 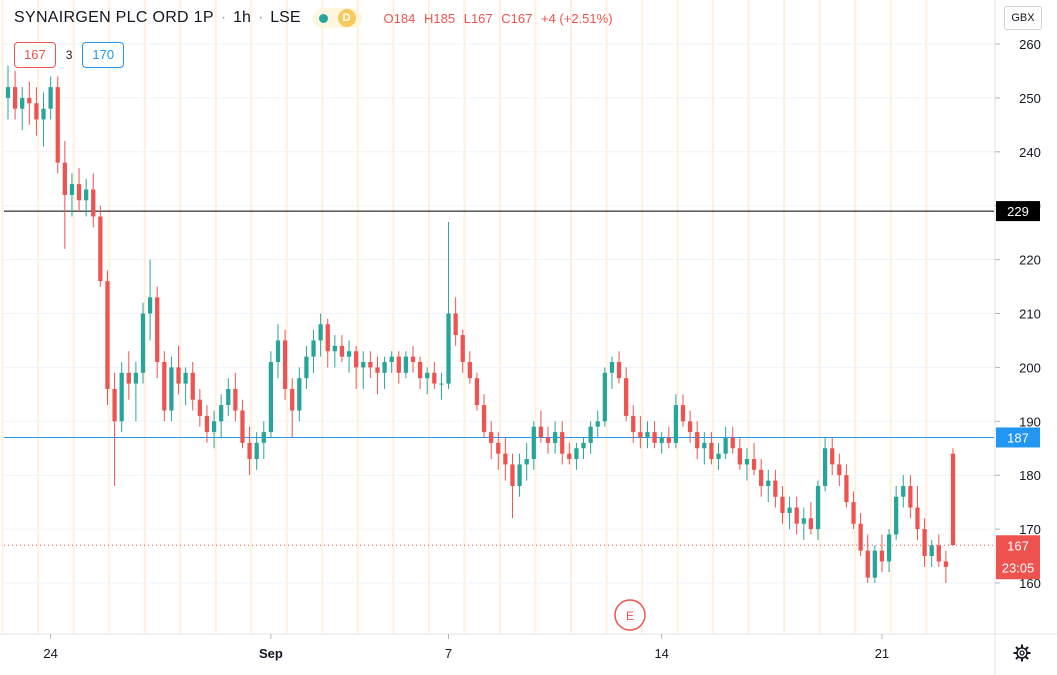 I want to click on earnings-marker: E, so click(x=630, y=615).